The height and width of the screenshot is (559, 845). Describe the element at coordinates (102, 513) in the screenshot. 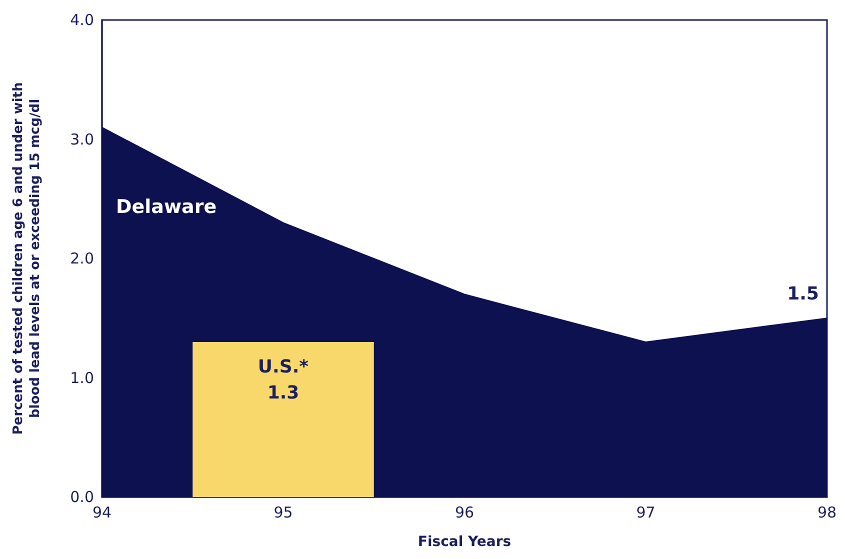

I see `x-tick-label: 94` at that location.